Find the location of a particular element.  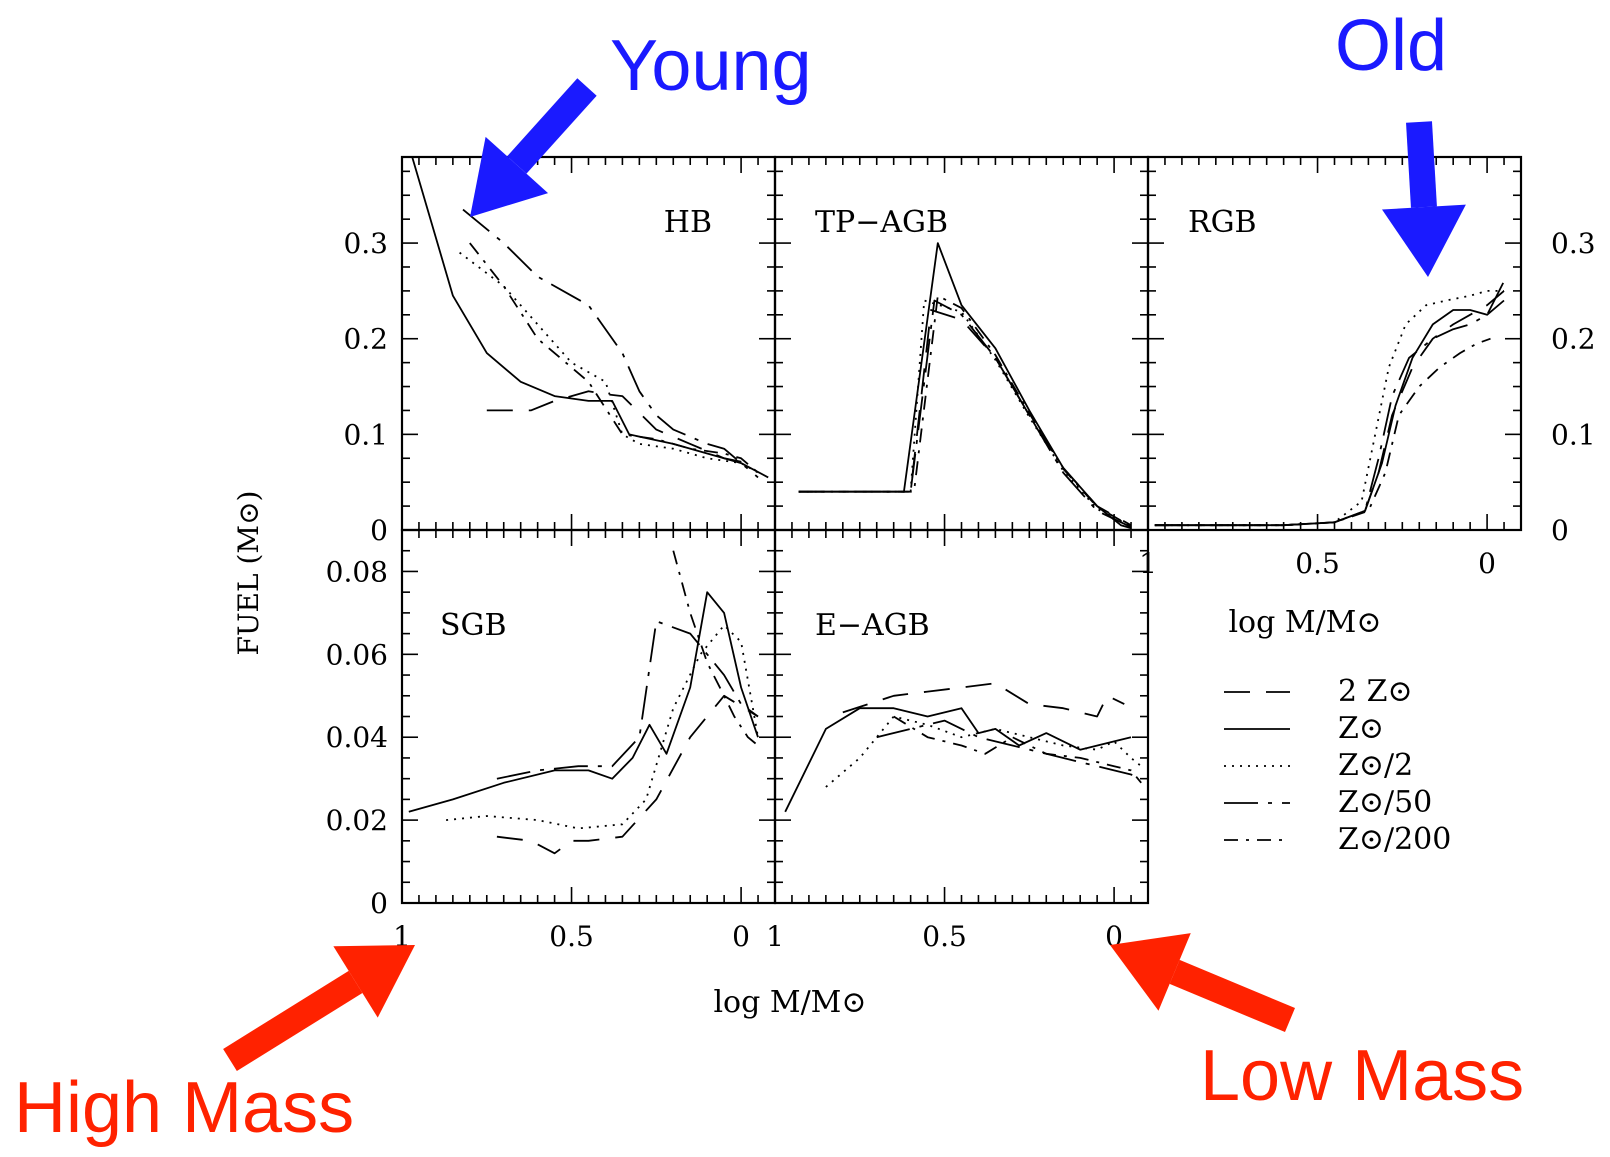

annotation-old: Old is located at coordinates (1391, 46).